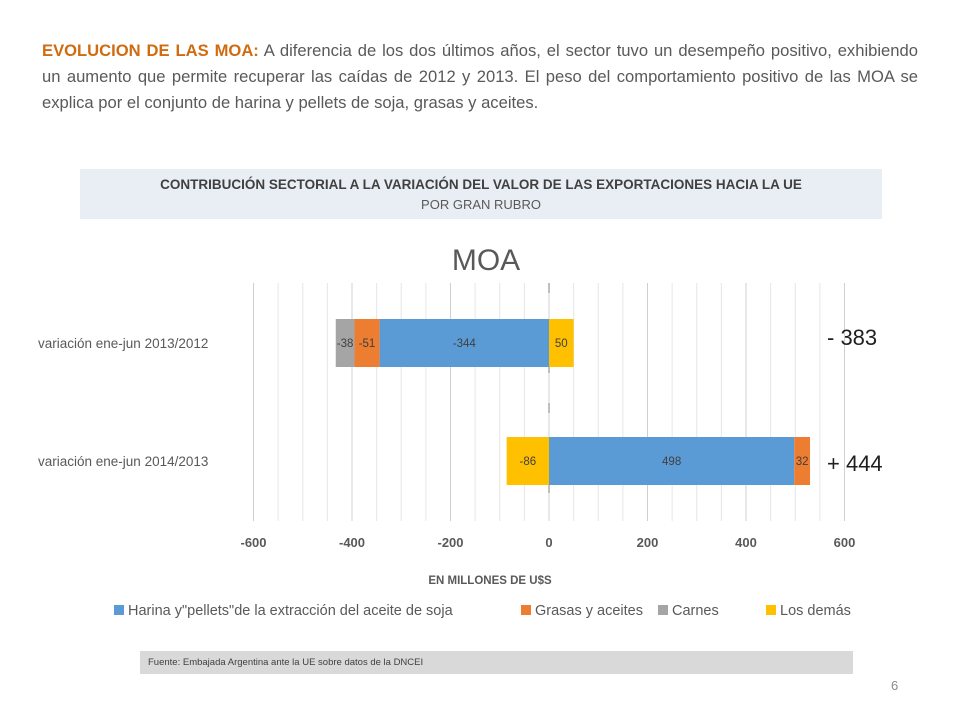 The width and height of the screenshot is (960, 720). I want to click on page-number: 6, so click(895, 685).